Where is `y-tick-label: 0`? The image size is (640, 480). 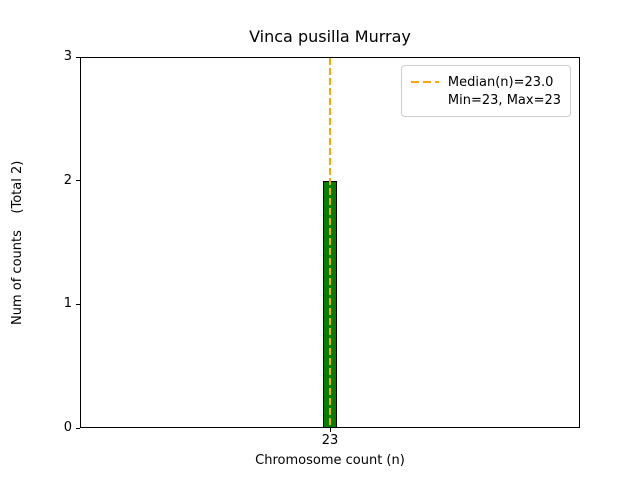 y-tick-label: 0 is located at coordinates (67, 427).